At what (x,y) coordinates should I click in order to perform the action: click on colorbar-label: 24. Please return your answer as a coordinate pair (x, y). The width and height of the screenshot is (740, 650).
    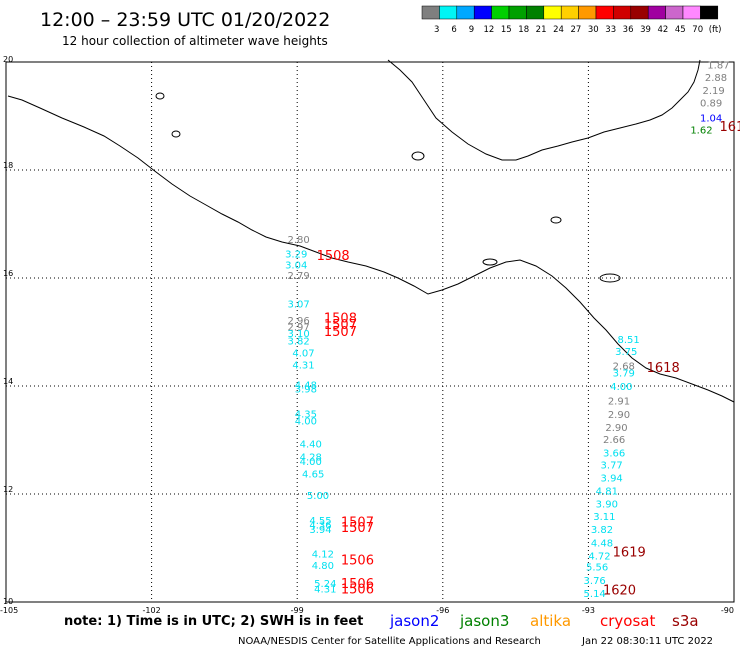
    Looking at the image, I should click on (558, 30).